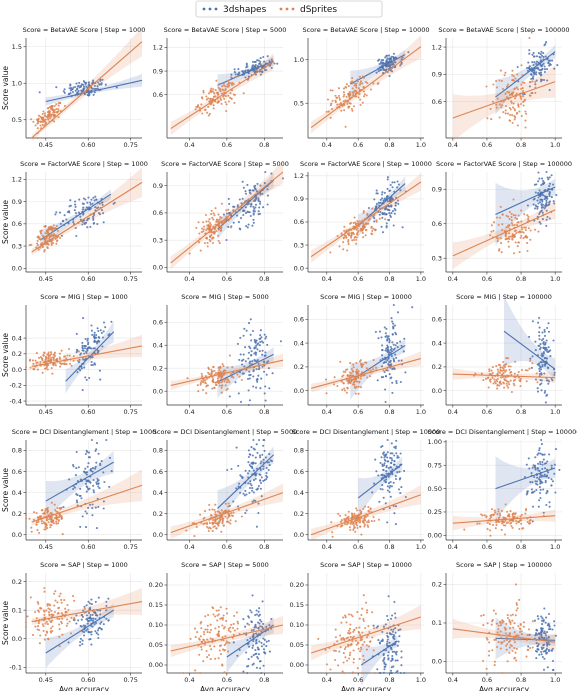 The width and height of the screenshot is (577, 691). Describe the element at coordinates (225, 565) in the screenshot. I see `panel-title: Score = SAP | Step = 5000` at that location.